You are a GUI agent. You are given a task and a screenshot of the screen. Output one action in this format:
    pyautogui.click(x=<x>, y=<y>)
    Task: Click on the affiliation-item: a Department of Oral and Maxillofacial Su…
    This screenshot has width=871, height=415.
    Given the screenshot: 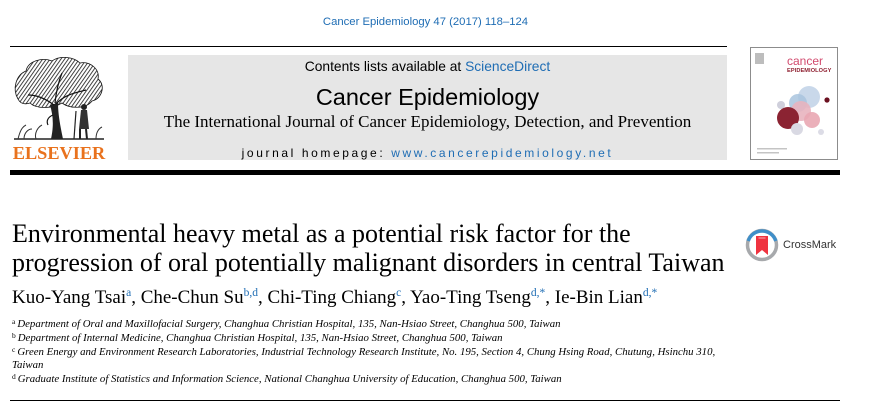 What is the action you would take?
    pyautogui.click(x=369, y=325)
    